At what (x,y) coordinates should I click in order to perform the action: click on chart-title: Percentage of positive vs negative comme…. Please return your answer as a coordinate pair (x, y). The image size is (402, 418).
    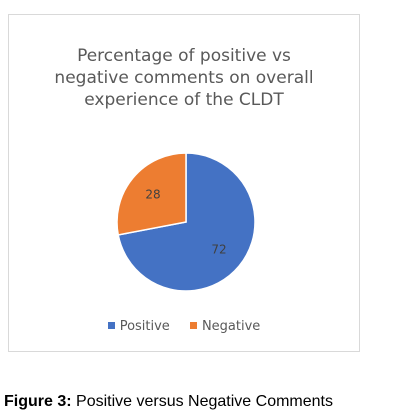
    Looking at the image, I should click on (184, 78).